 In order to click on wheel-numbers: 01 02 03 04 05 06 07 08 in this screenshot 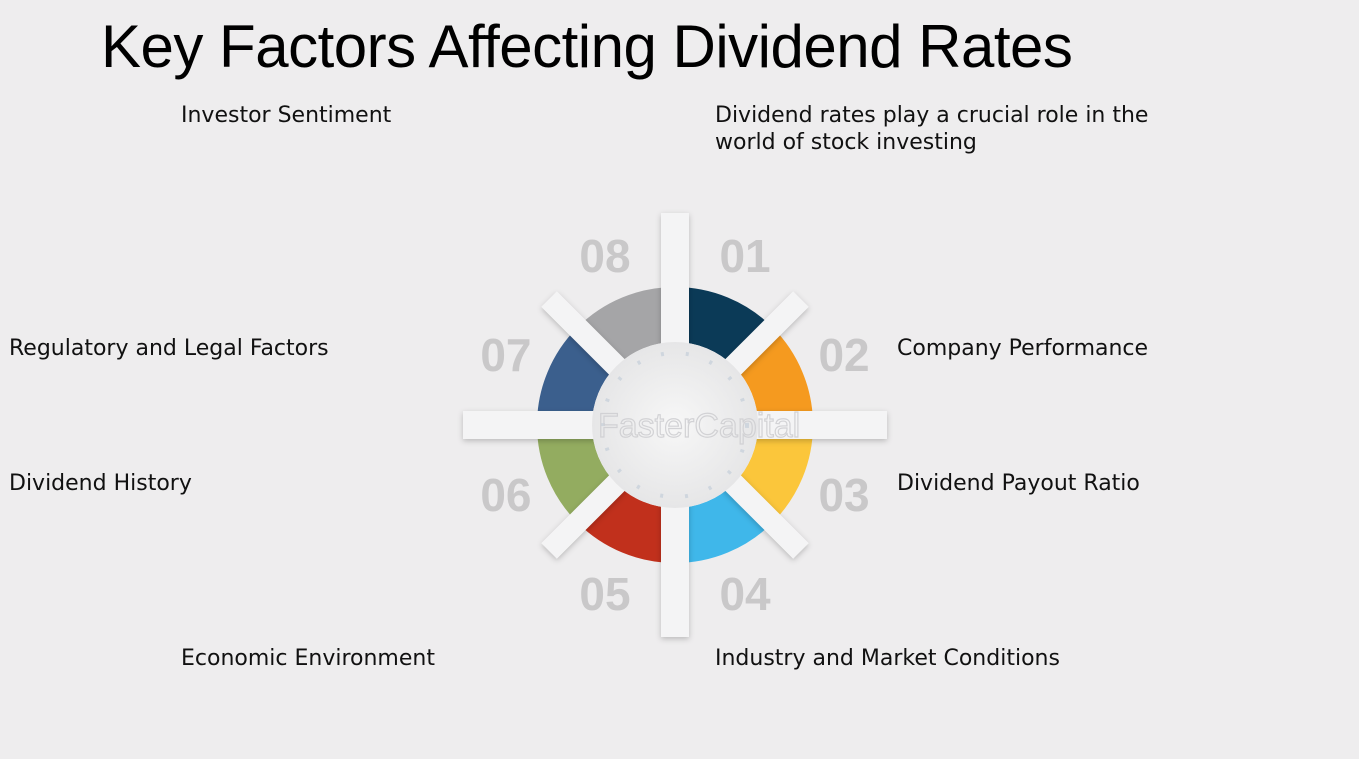, I will do `click(674, 425)`.